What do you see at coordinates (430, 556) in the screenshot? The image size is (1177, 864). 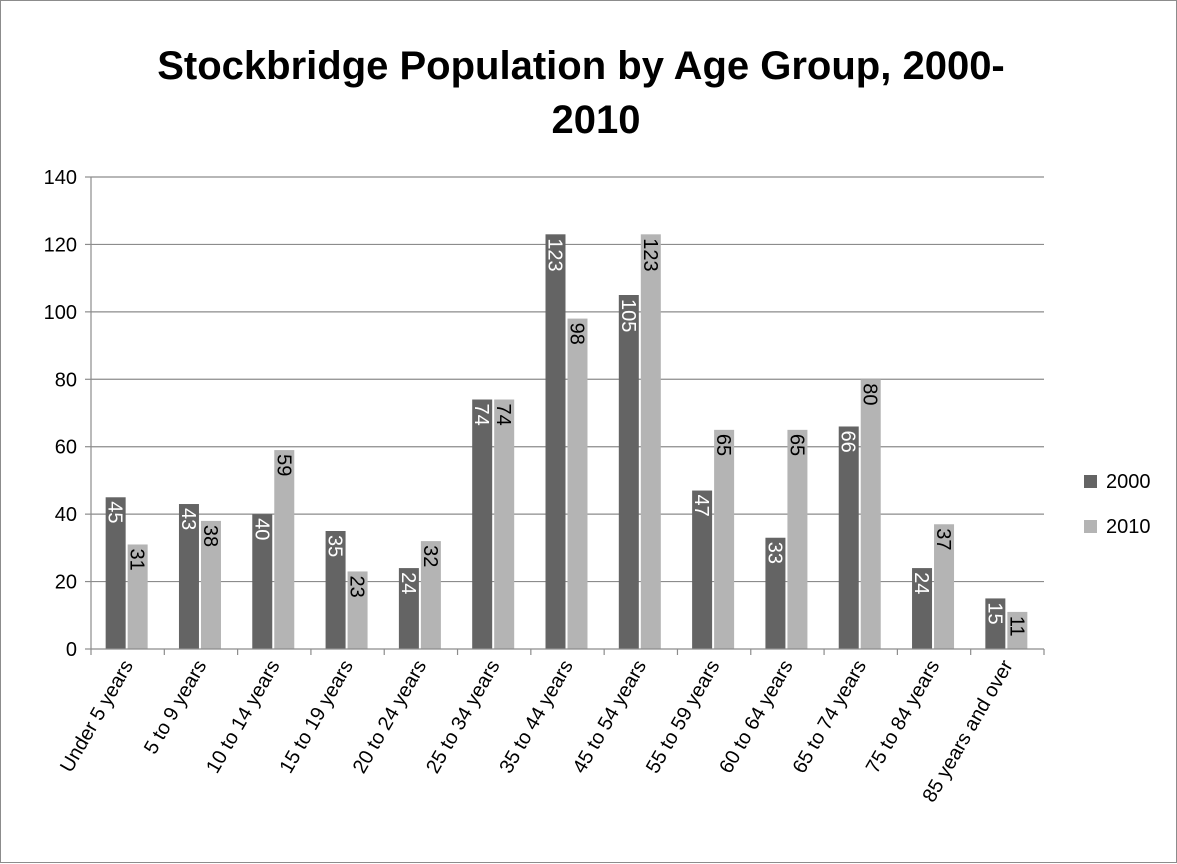 I see `data-label-2010: 32` at bounding box center [430, 556].